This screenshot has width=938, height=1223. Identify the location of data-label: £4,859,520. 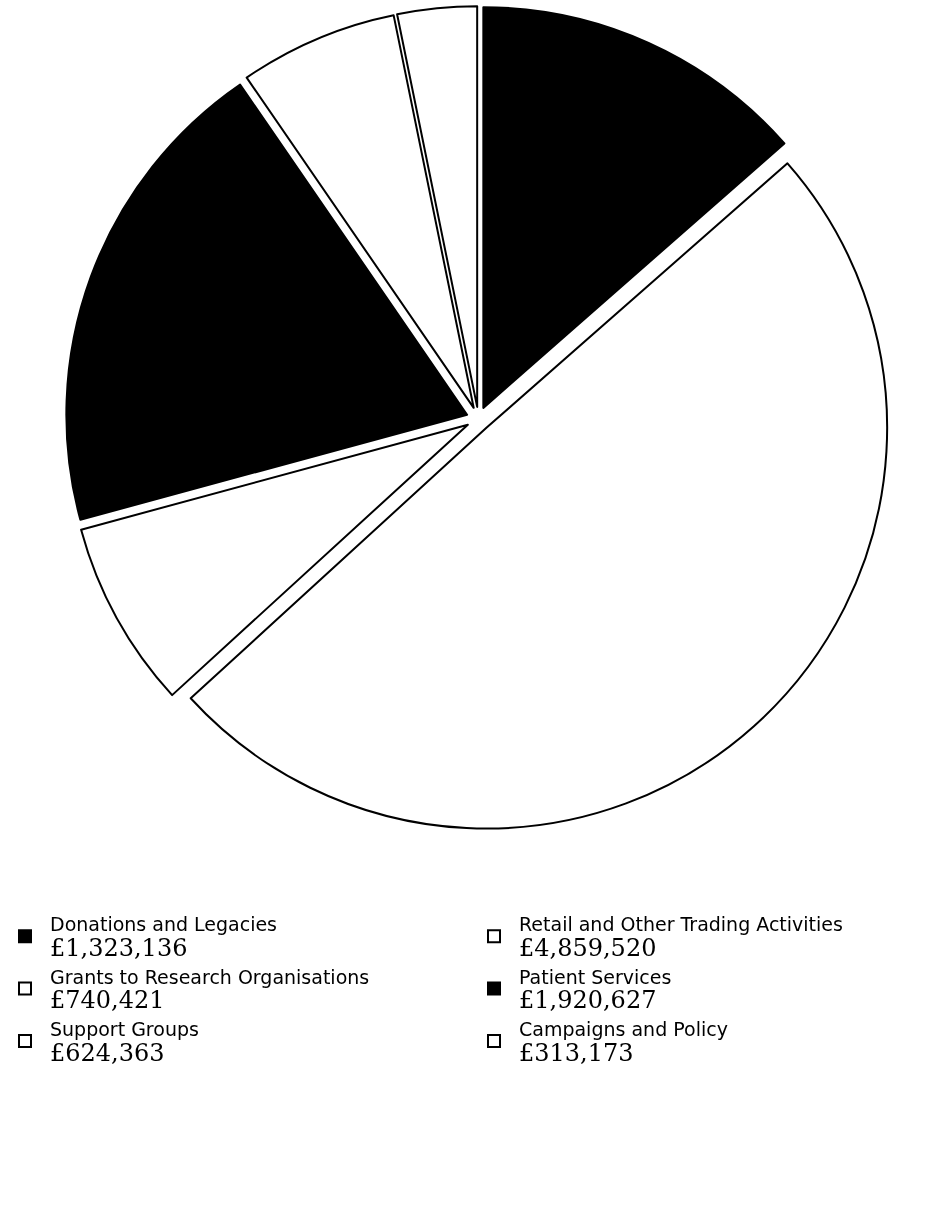
(588, 947).